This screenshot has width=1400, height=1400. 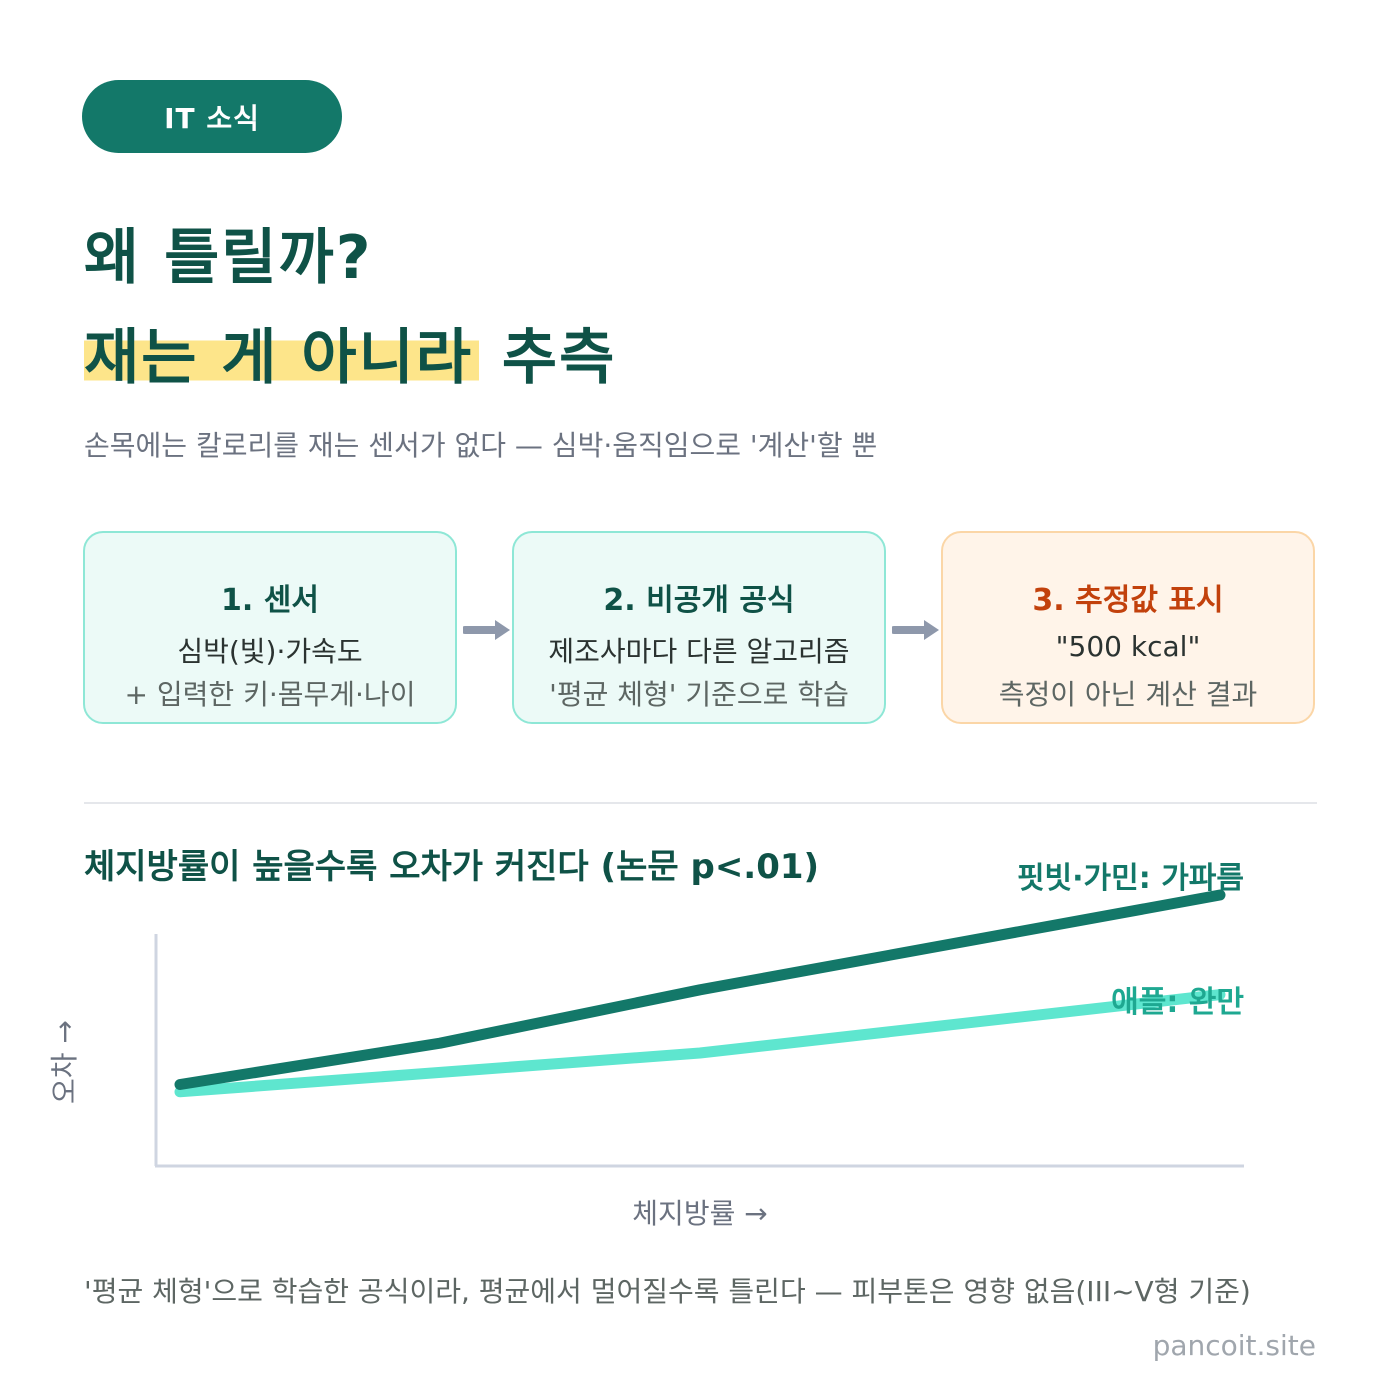 What do you see at coordinates (700, 1213) in the screenshot?
I see `x-axis-label: 체지방률 →` at bounding box center [700, 1213].